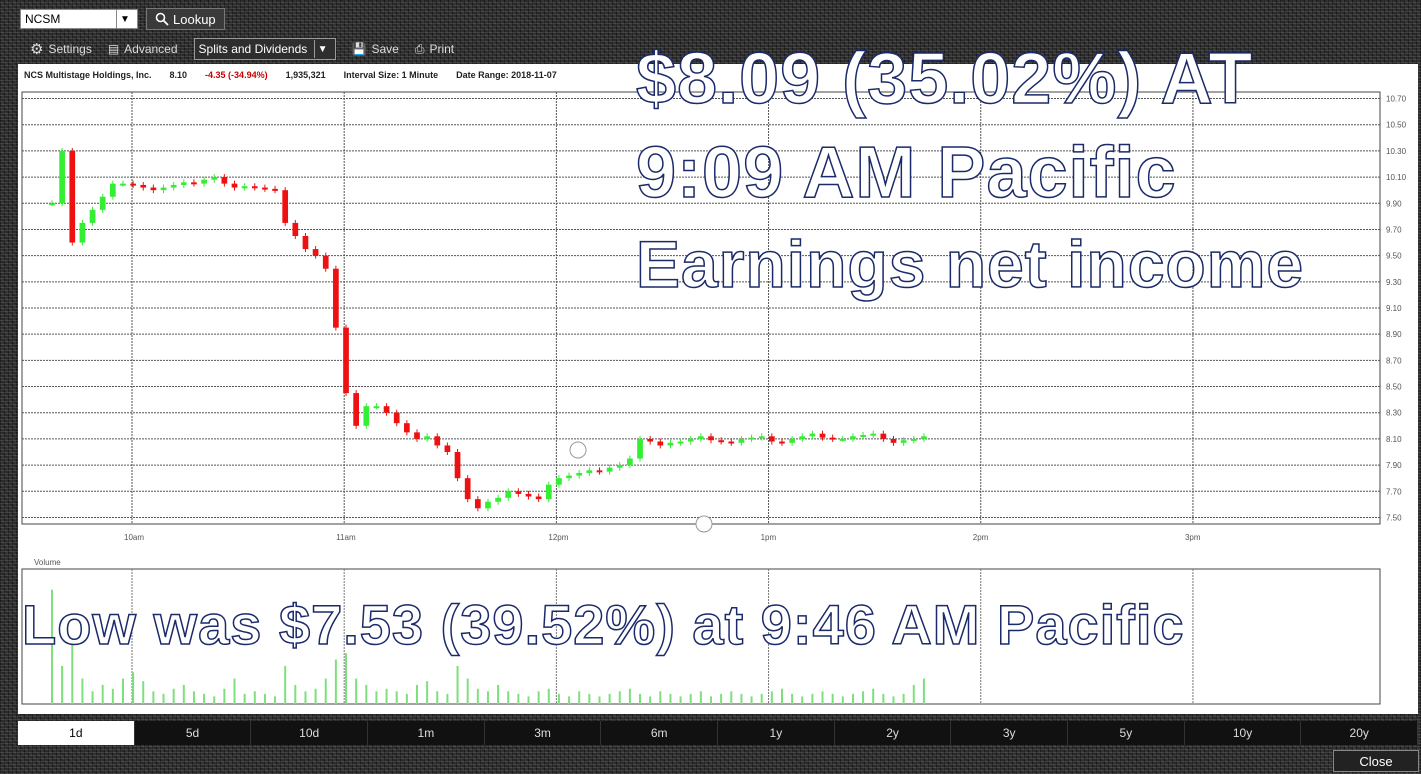 The height and width of the screenshot is (774, 1421). Describe the element at coordinates (1126, 733) in the screenshot. I see `range-tab-5y: 5y` at that location.